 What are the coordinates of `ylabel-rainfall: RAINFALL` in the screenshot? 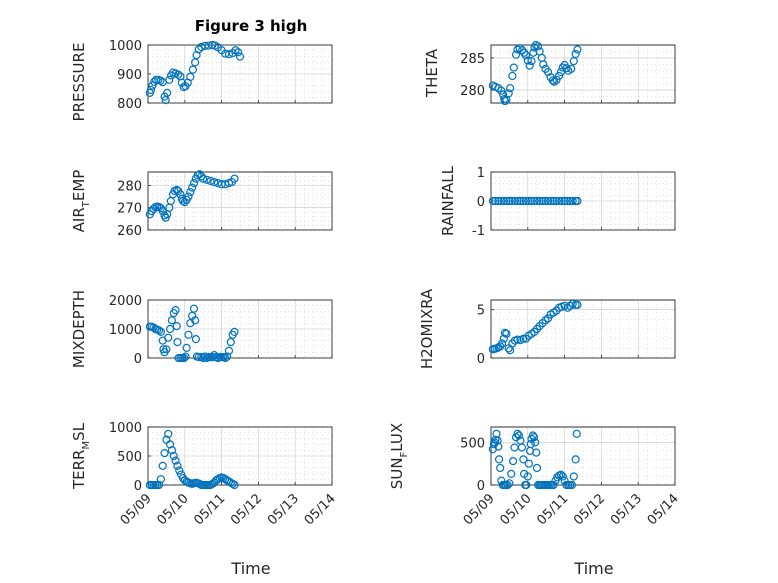 It's located at (448, 200).